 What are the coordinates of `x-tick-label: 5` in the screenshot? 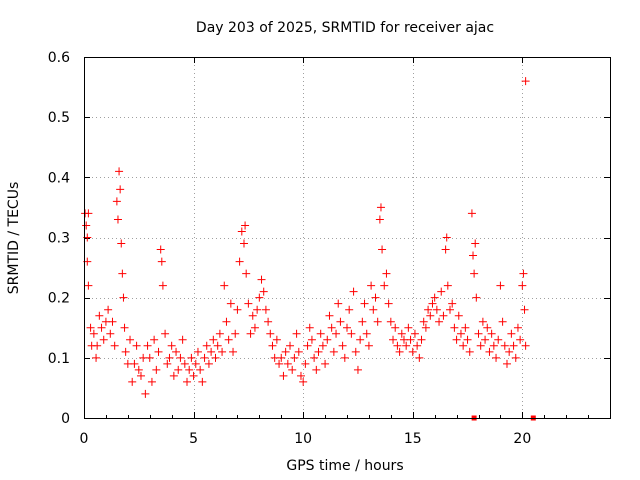 It's located at (193, 439).